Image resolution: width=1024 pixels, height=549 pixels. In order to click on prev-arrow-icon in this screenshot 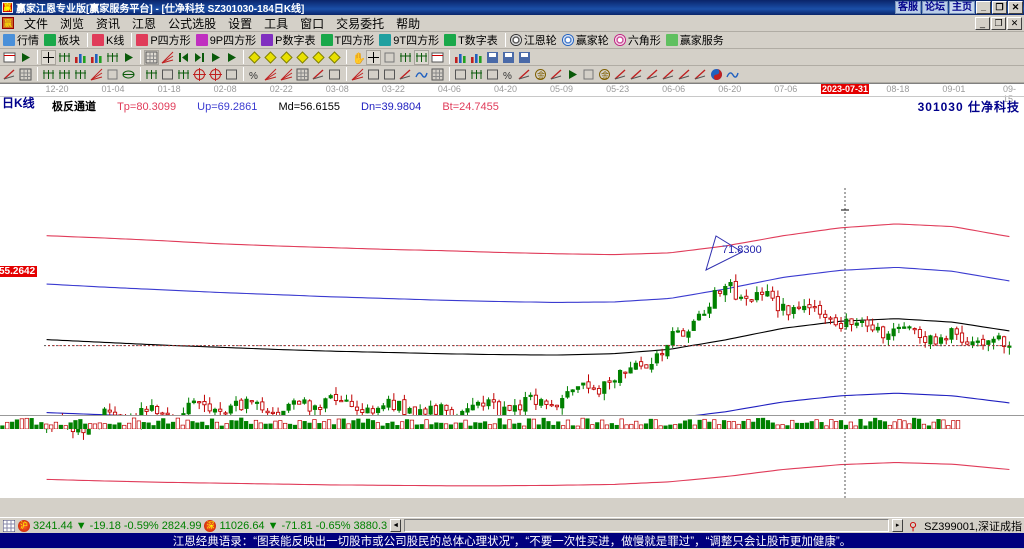, I will do `click(215, 57)`.